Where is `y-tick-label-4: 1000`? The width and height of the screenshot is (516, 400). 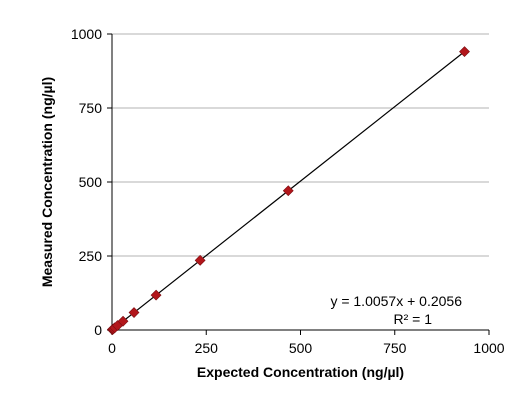
y-tick-label-4: 1000 is located at coordinates (86, 34).